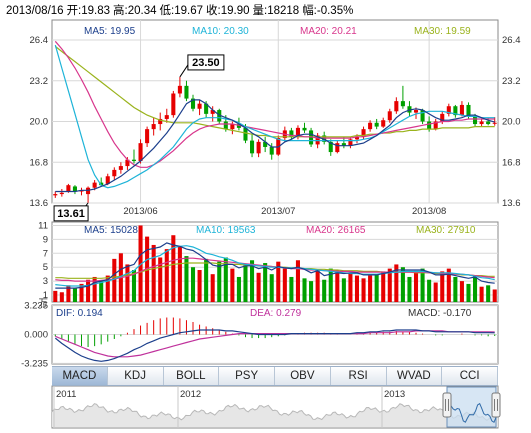 This screenshot has width=531, height=433. I want to click on date-tick-label: 2013/07, so click(278, 211).